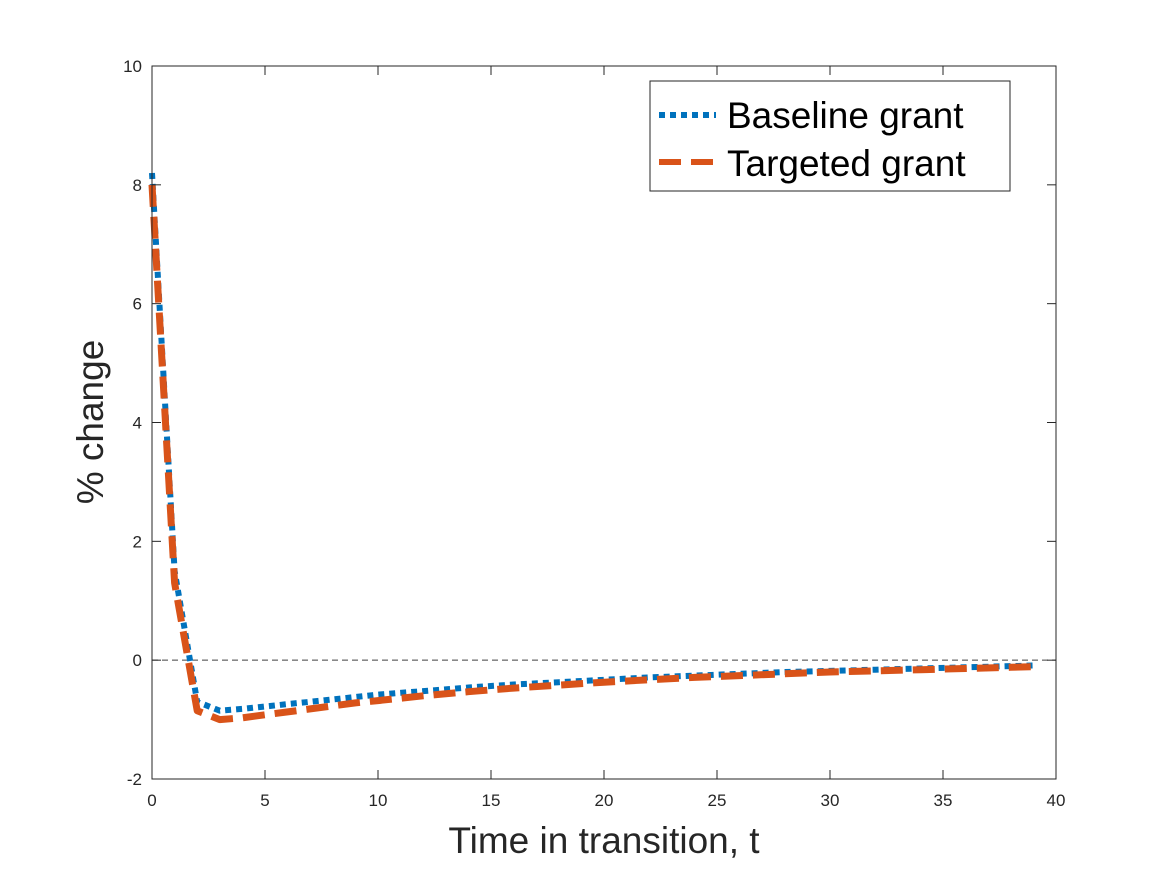 The image size is (1167, 875). Describe the element at coordinates (378, 800) in the screenshot. I see `x-tick-label: 10` at that location.